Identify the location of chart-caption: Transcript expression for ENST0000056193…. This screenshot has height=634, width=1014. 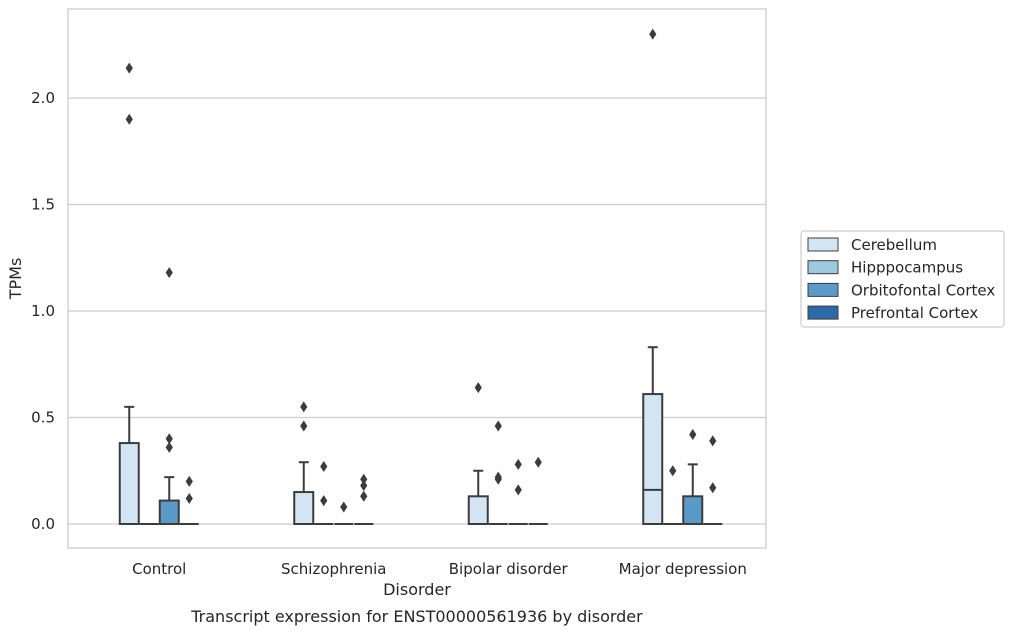
(416, 616).